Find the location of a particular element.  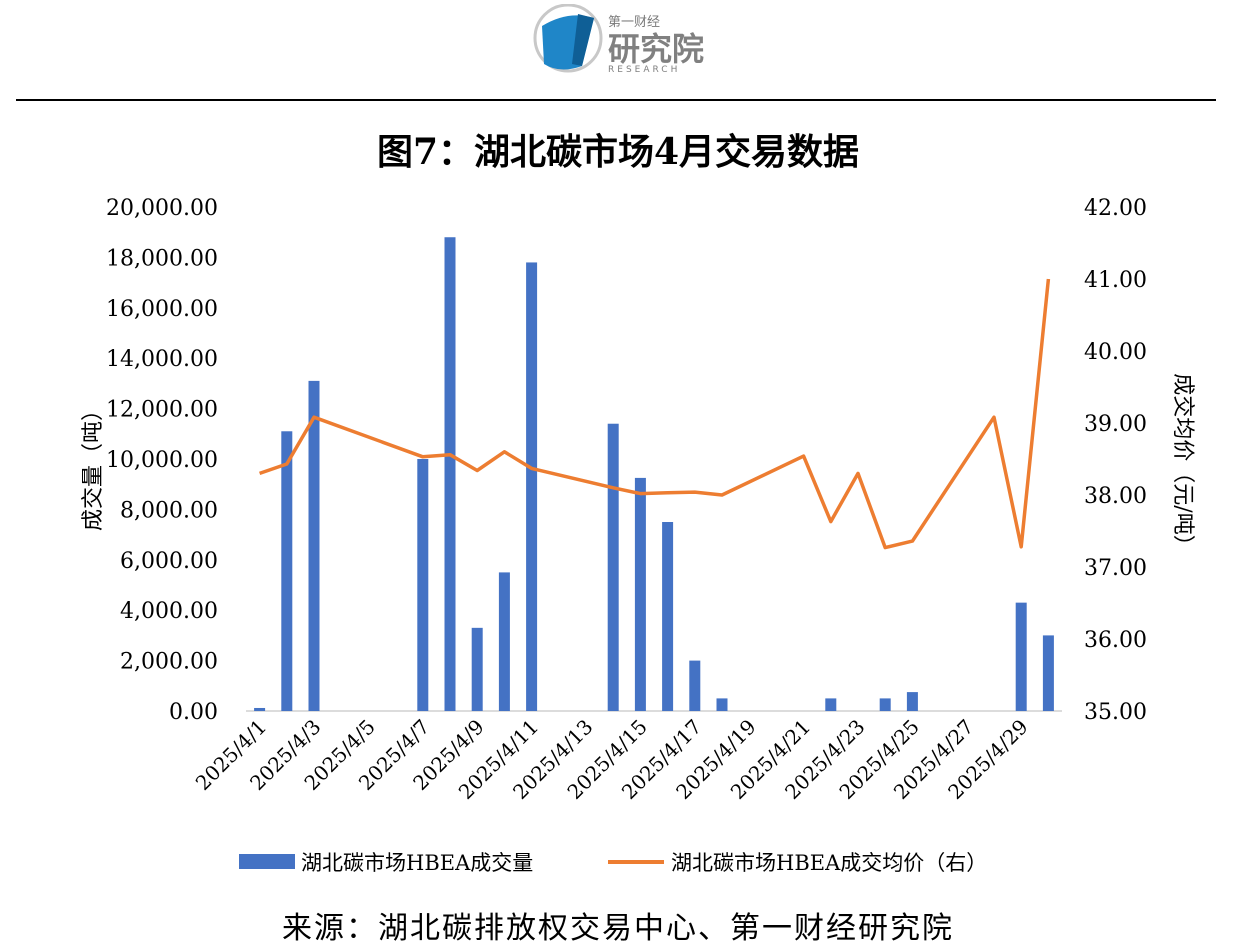

y-axis-left-label: 成交量（吨） is located at coordinates (93, 465).